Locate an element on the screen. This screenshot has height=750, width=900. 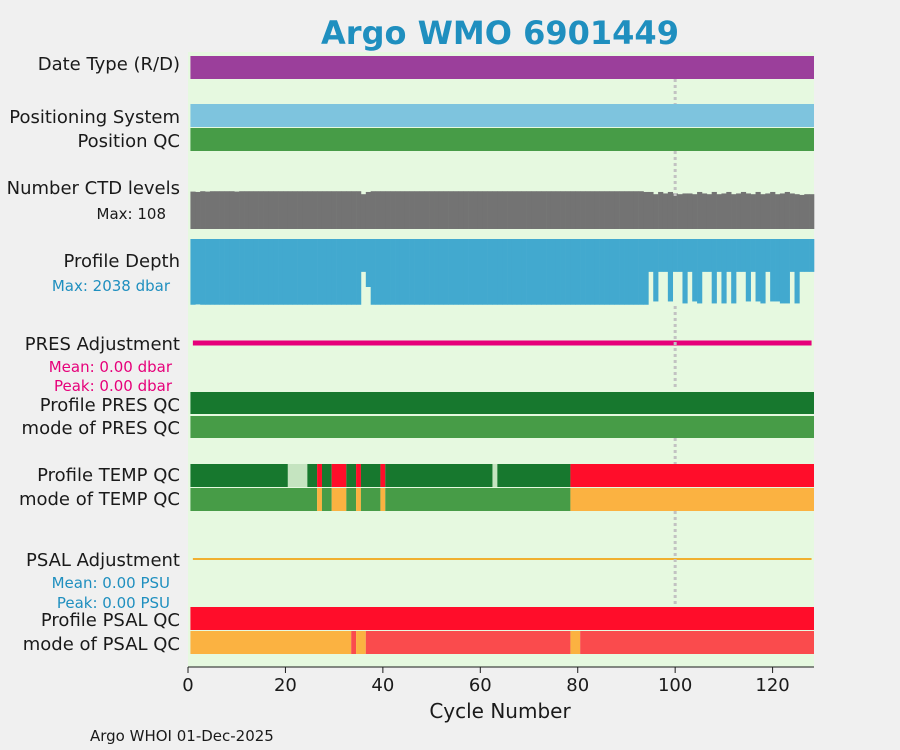
x-axis-label: Cycle Number is located at coordinates (500, 711).